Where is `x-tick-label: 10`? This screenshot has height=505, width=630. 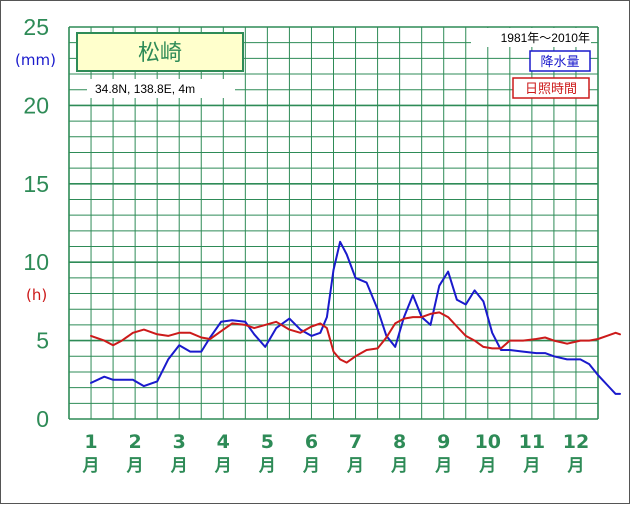
x-tick-label: 10 is located at coordinates (488, 442).